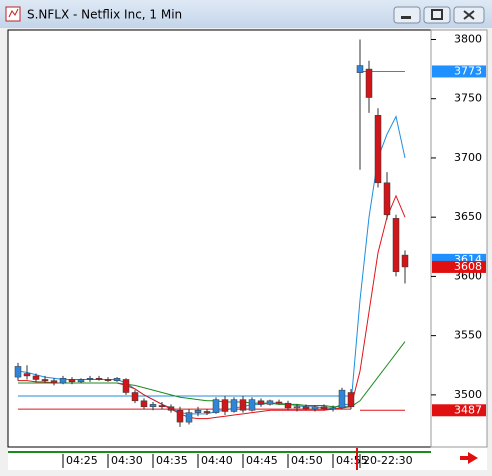  Describe the element at coordinates (217, 460) in the screenshot. I see `x-tick-label: 04:40` at that location.